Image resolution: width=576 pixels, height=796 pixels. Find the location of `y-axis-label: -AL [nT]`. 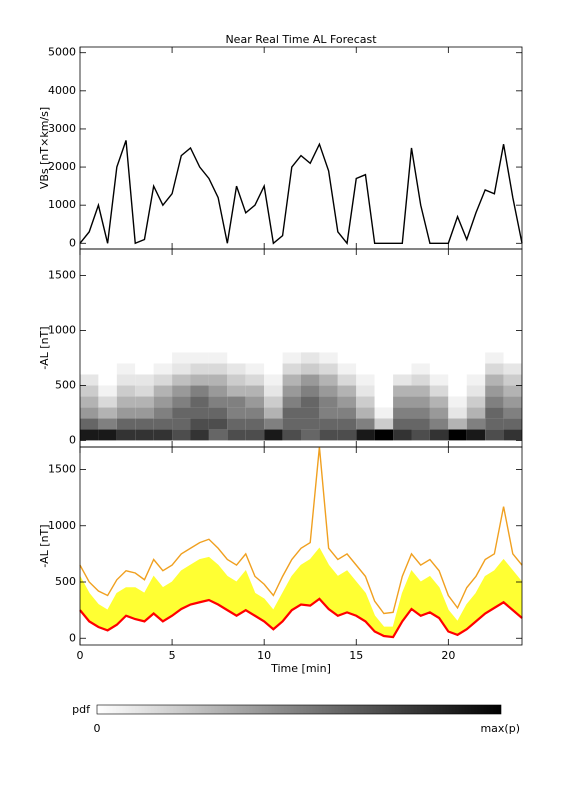

y-axis-label: -AL [nT] is located at coordinates (44, 347).